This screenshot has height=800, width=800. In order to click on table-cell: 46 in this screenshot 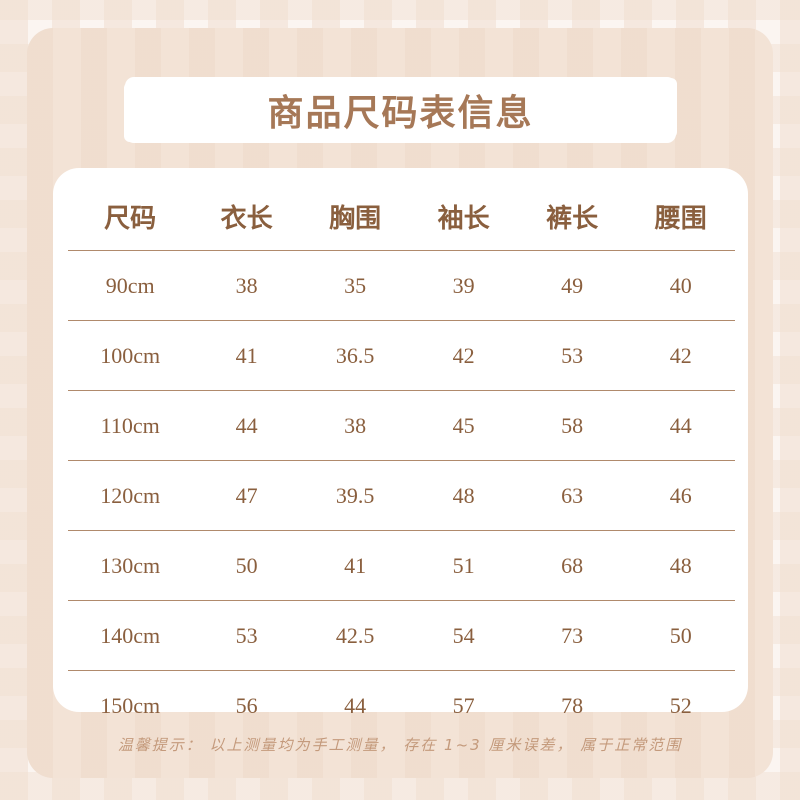, I will do `click(680, 495)`.